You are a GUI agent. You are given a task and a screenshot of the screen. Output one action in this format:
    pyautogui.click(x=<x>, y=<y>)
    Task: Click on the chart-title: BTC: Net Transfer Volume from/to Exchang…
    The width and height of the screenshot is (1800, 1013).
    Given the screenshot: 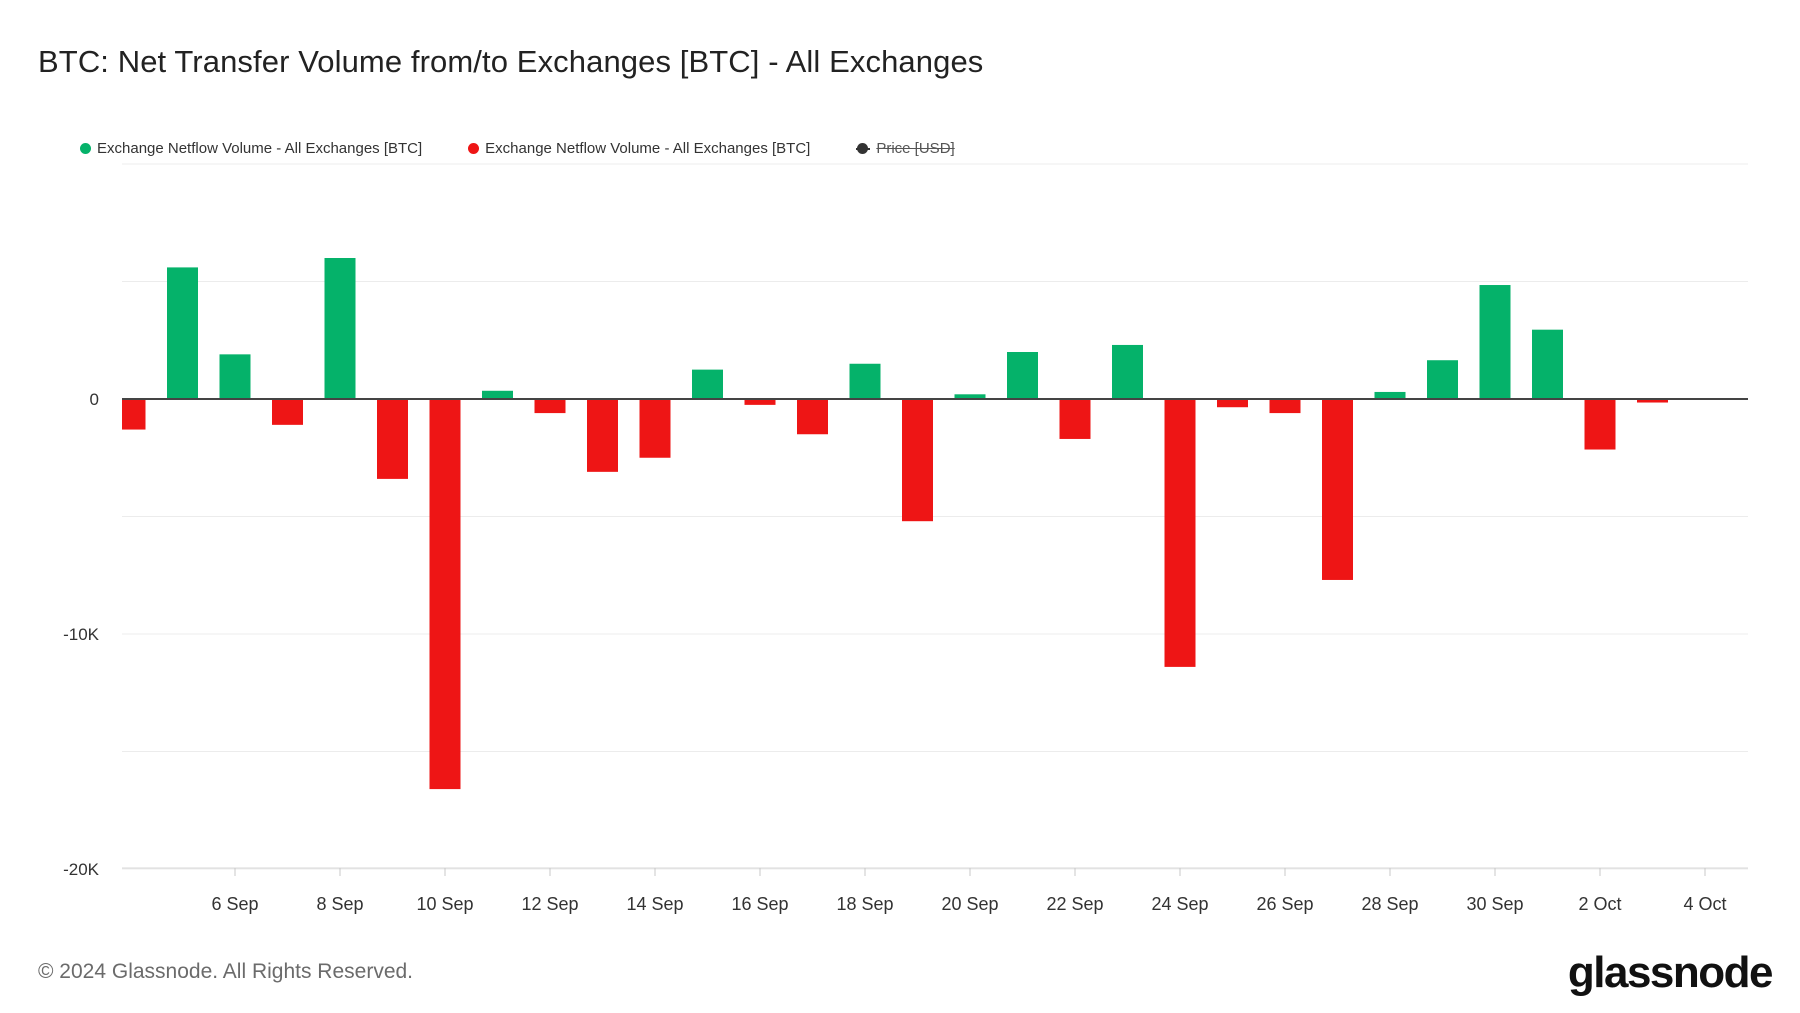 What is the action you would take?
    pyautogui.click(x=511, y=61)
    